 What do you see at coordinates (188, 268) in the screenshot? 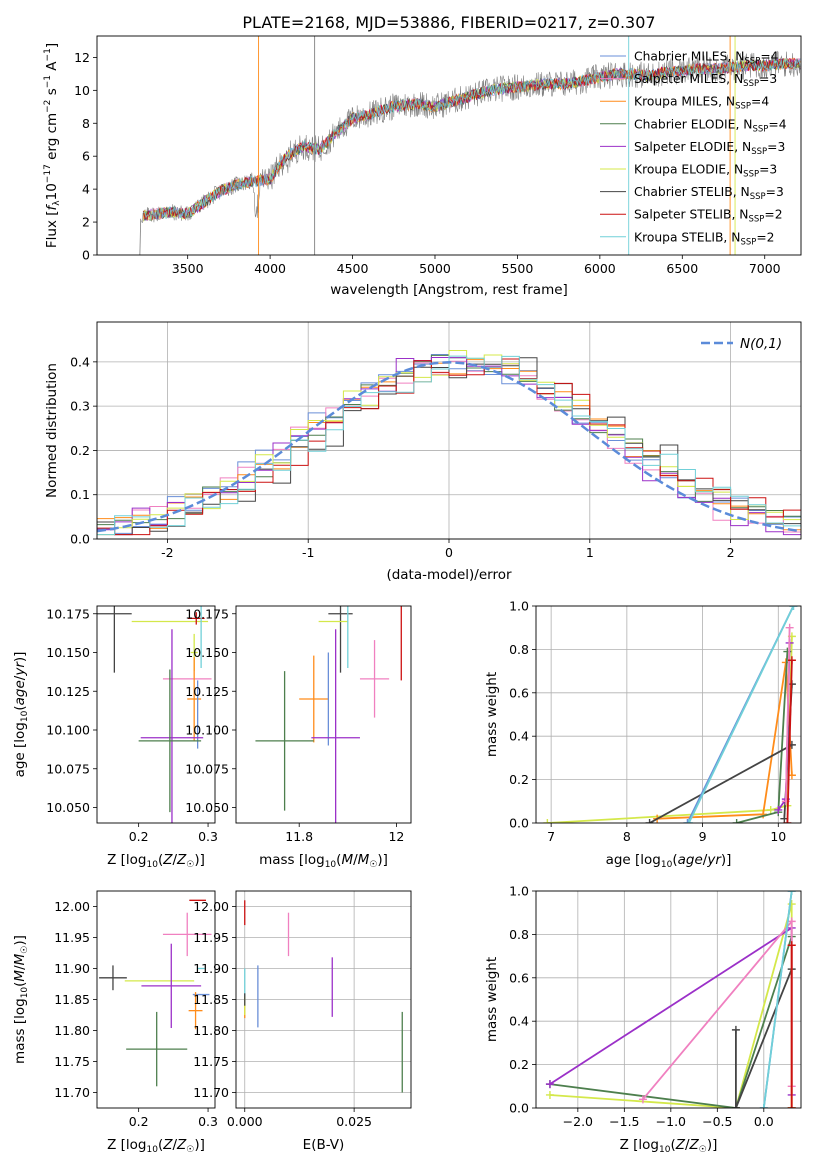
I see `x-tick-label: 3500` at bounding box center [188, 268].